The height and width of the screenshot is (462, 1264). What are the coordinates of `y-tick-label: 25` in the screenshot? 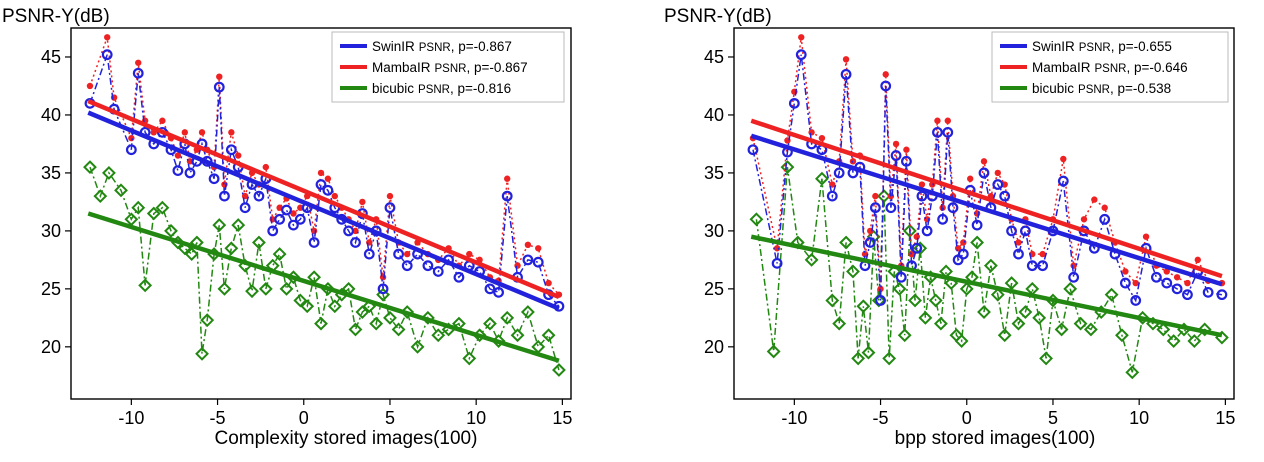 It's located at (714, 289).